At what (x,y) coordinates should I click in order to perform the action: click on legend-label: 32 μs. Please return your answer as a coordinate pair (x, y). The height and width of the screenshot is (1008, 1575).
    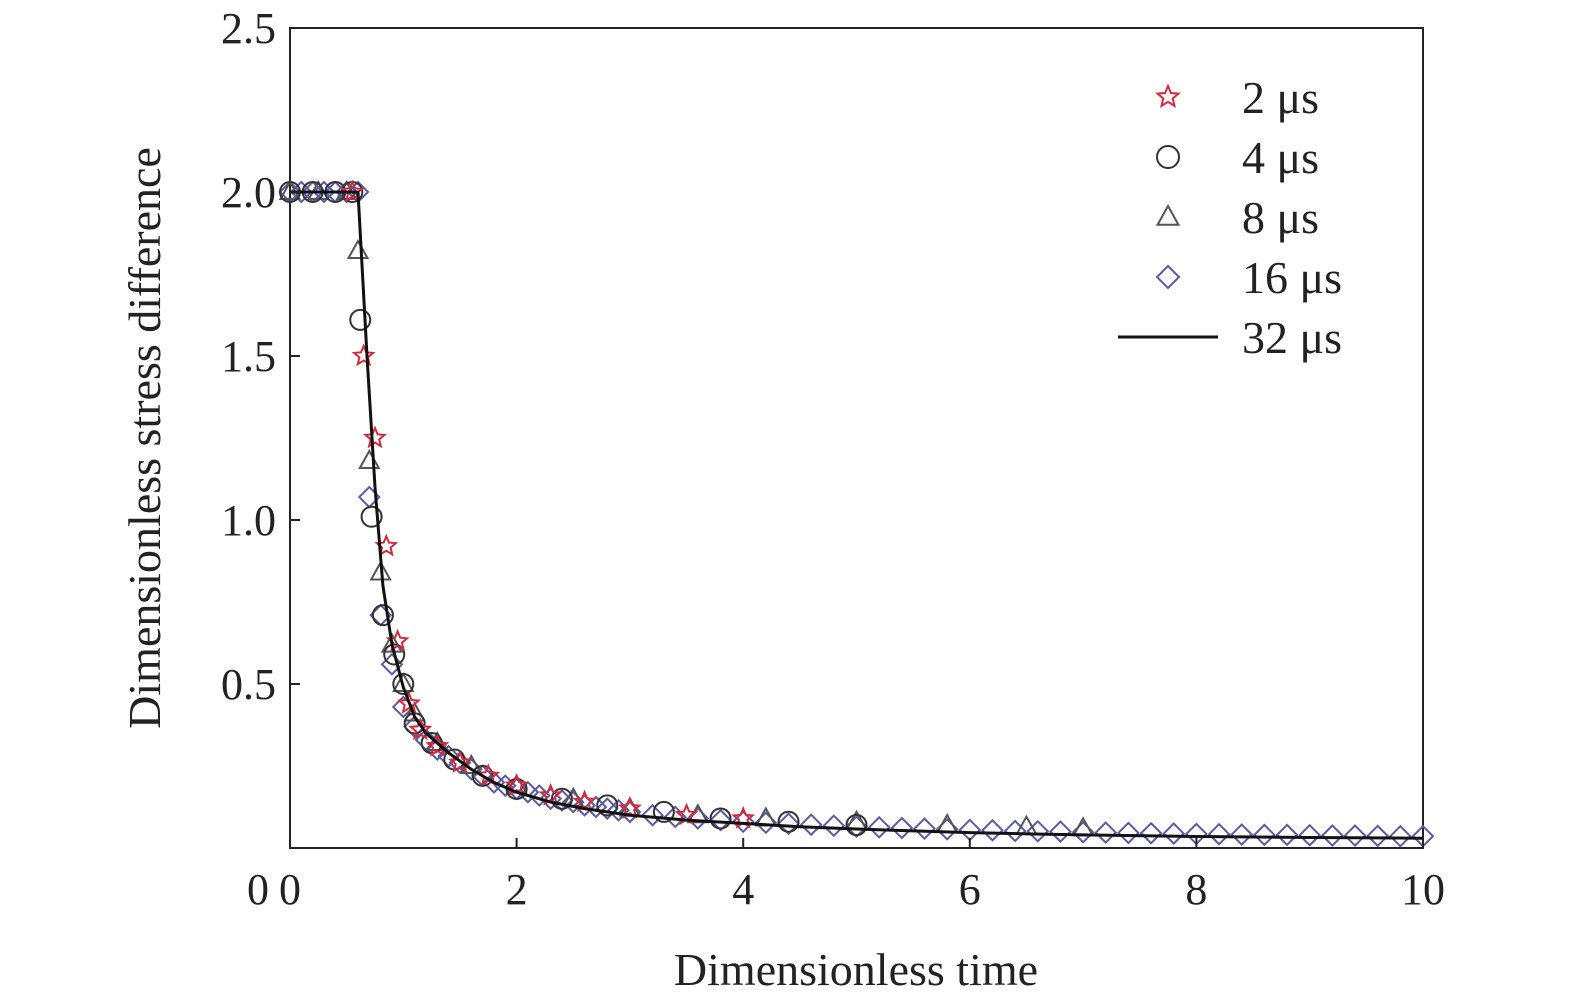
    Looking at the image, I should click on (1292, 337).